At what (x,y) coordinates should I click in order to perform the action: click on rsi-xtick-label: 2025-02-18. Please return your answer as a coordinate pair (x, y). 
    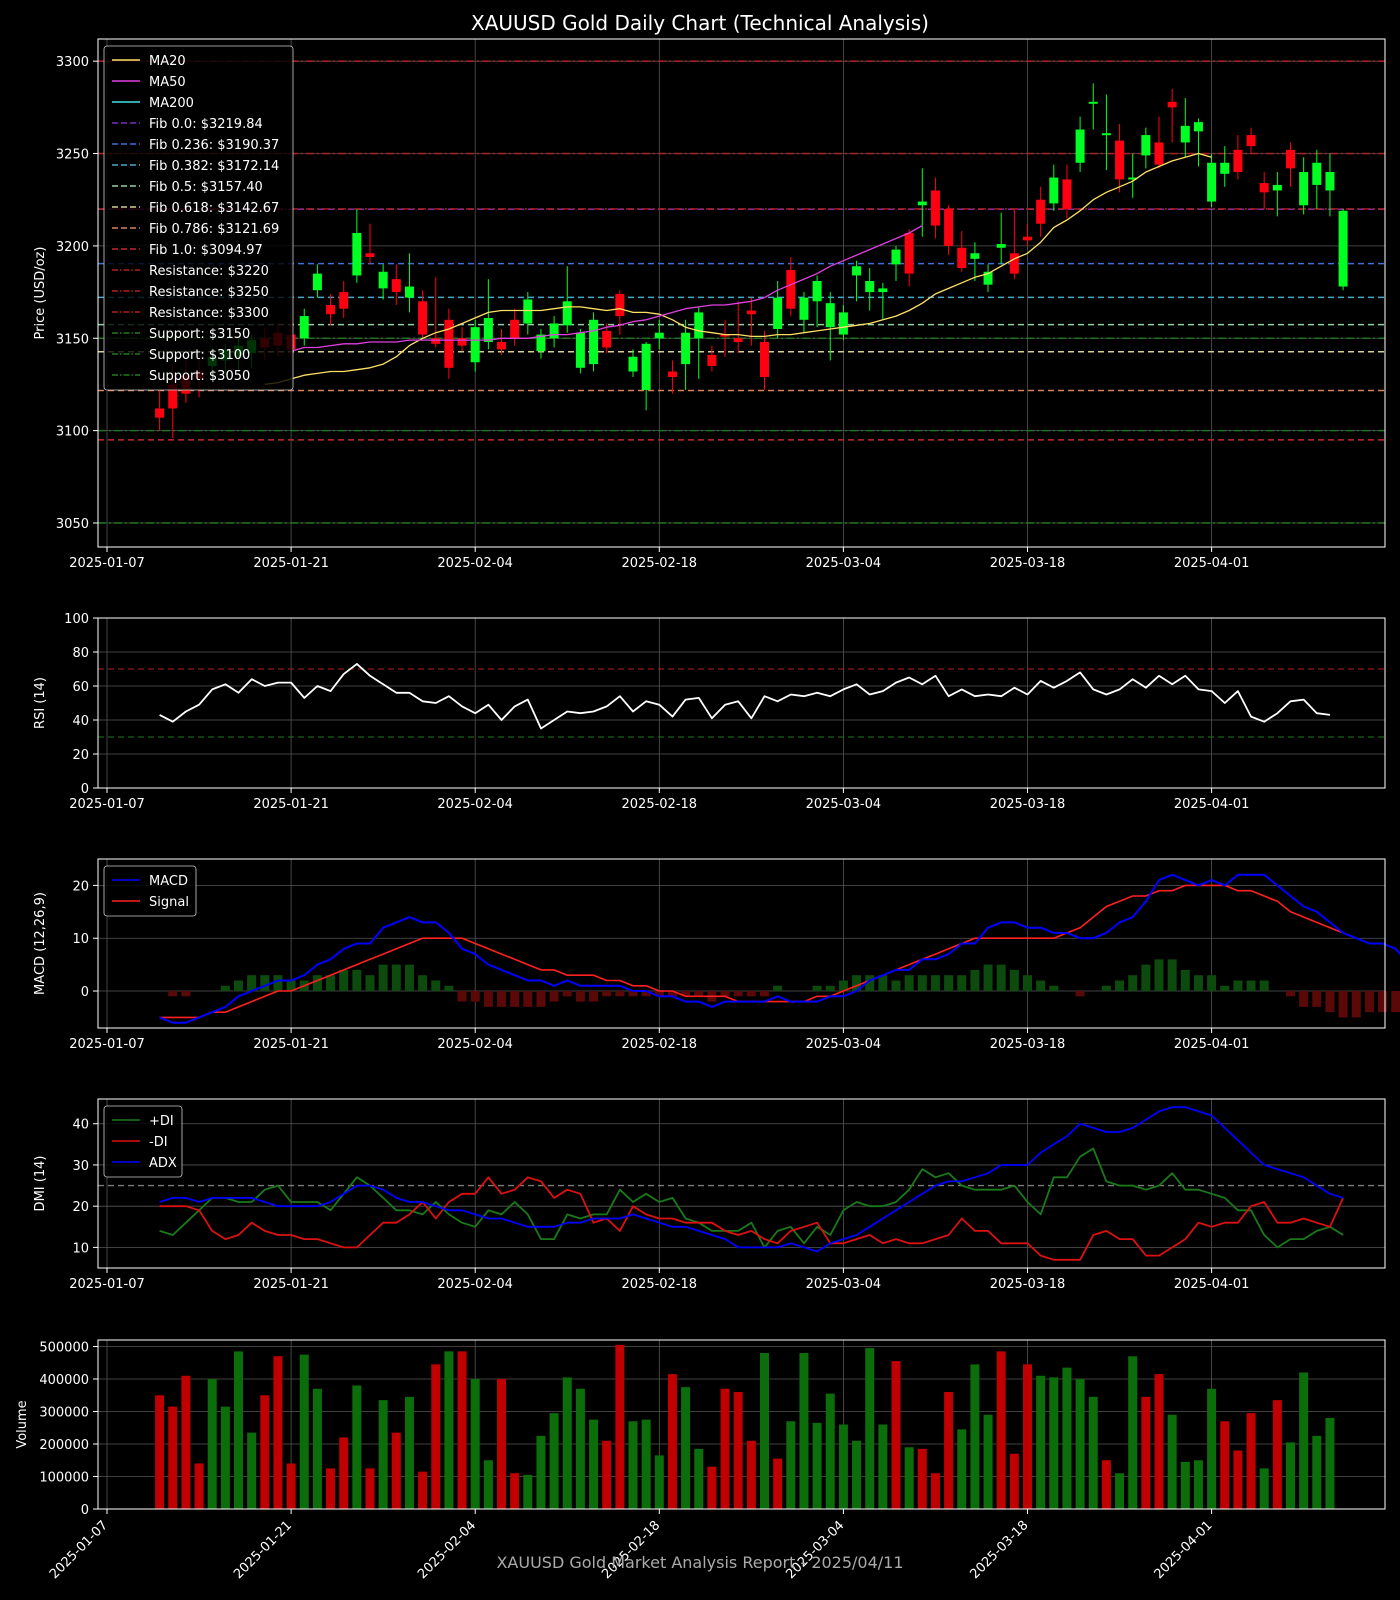
    Looking at the image, I should click on (660, 804).